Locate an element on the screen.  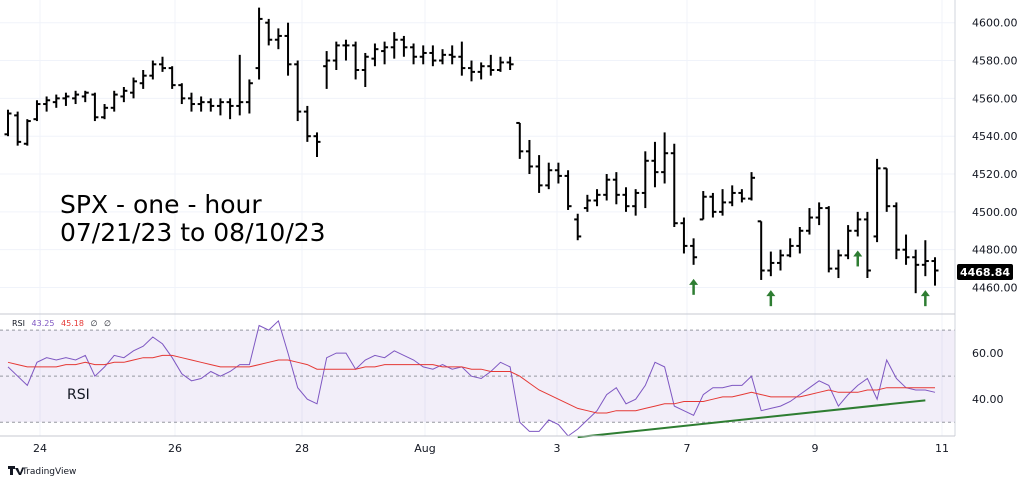
tradingview-logo: TradingView is located at coordinates (42, 471).